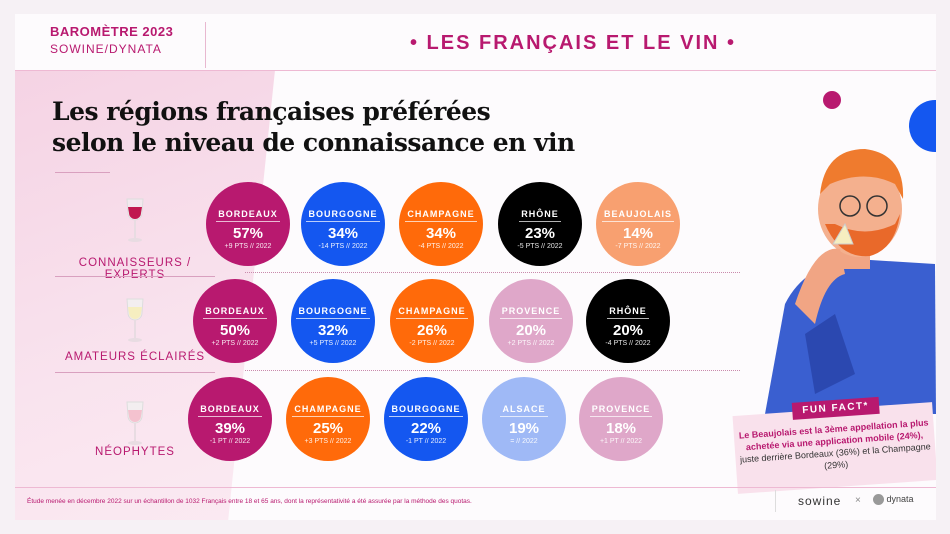 Image resolution: width=950 pixels, height=534 pixels. Describe the element at coordinates (135, 423) in the screenshot. I see `wine-glass-rose-icon` at that location.